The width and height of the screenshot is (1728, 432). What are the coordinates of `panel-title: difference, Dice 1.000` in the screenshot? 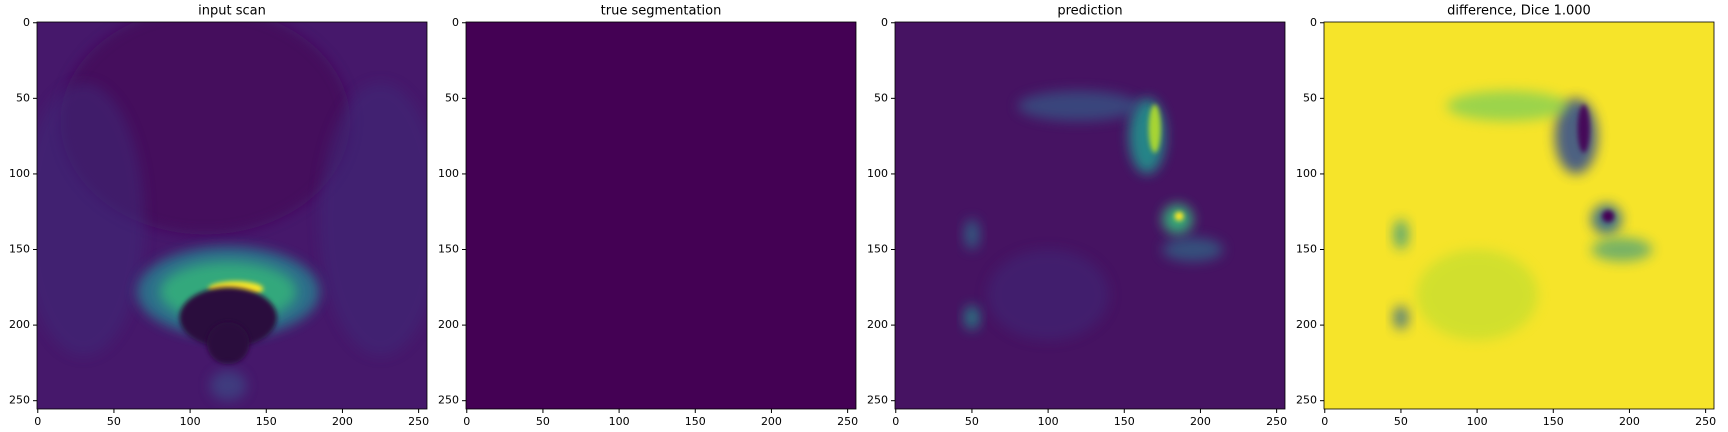 It's located at (1519, 11).